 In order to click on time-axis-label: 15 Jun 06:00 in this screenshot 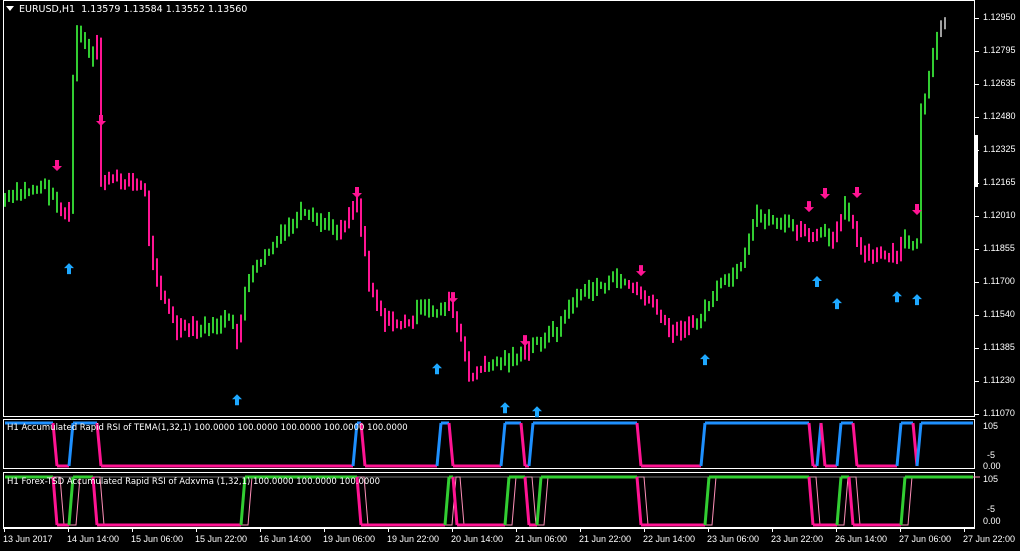, I will do `click(157, 539)`.